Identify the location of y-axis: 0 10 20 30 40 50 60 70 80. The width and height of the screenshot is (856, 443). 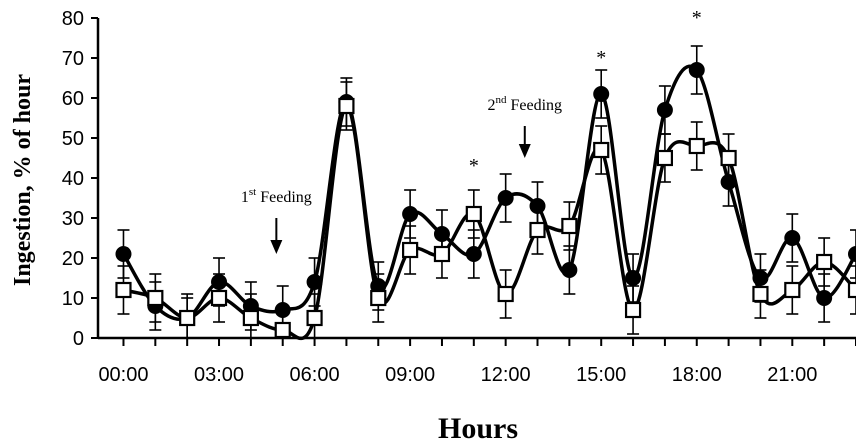
(81, 179).